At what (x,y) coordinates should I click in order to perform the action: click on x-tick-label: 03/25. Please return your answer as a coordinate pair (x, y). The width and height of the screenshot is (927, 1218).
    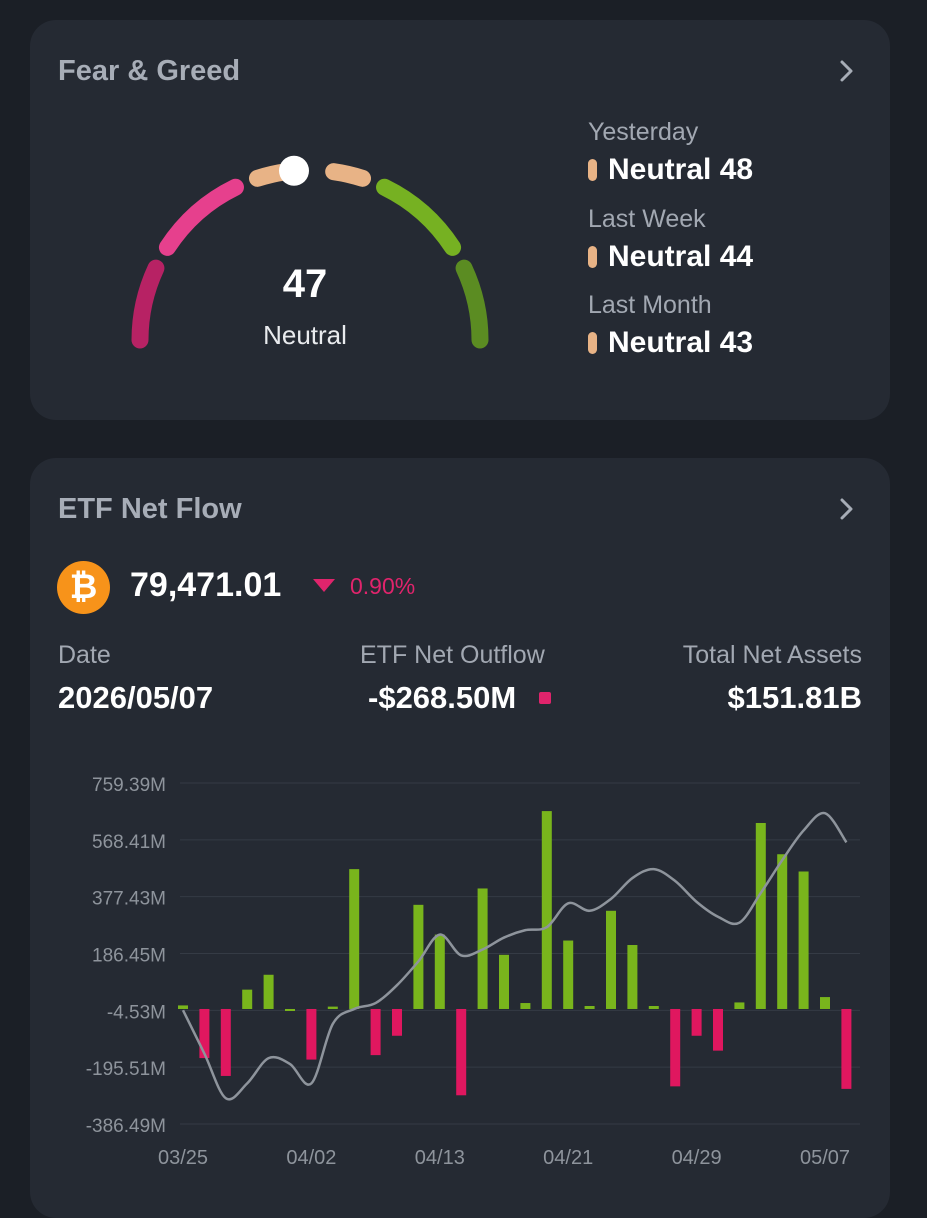
    Looking at the image, I should click on (183, 1158).